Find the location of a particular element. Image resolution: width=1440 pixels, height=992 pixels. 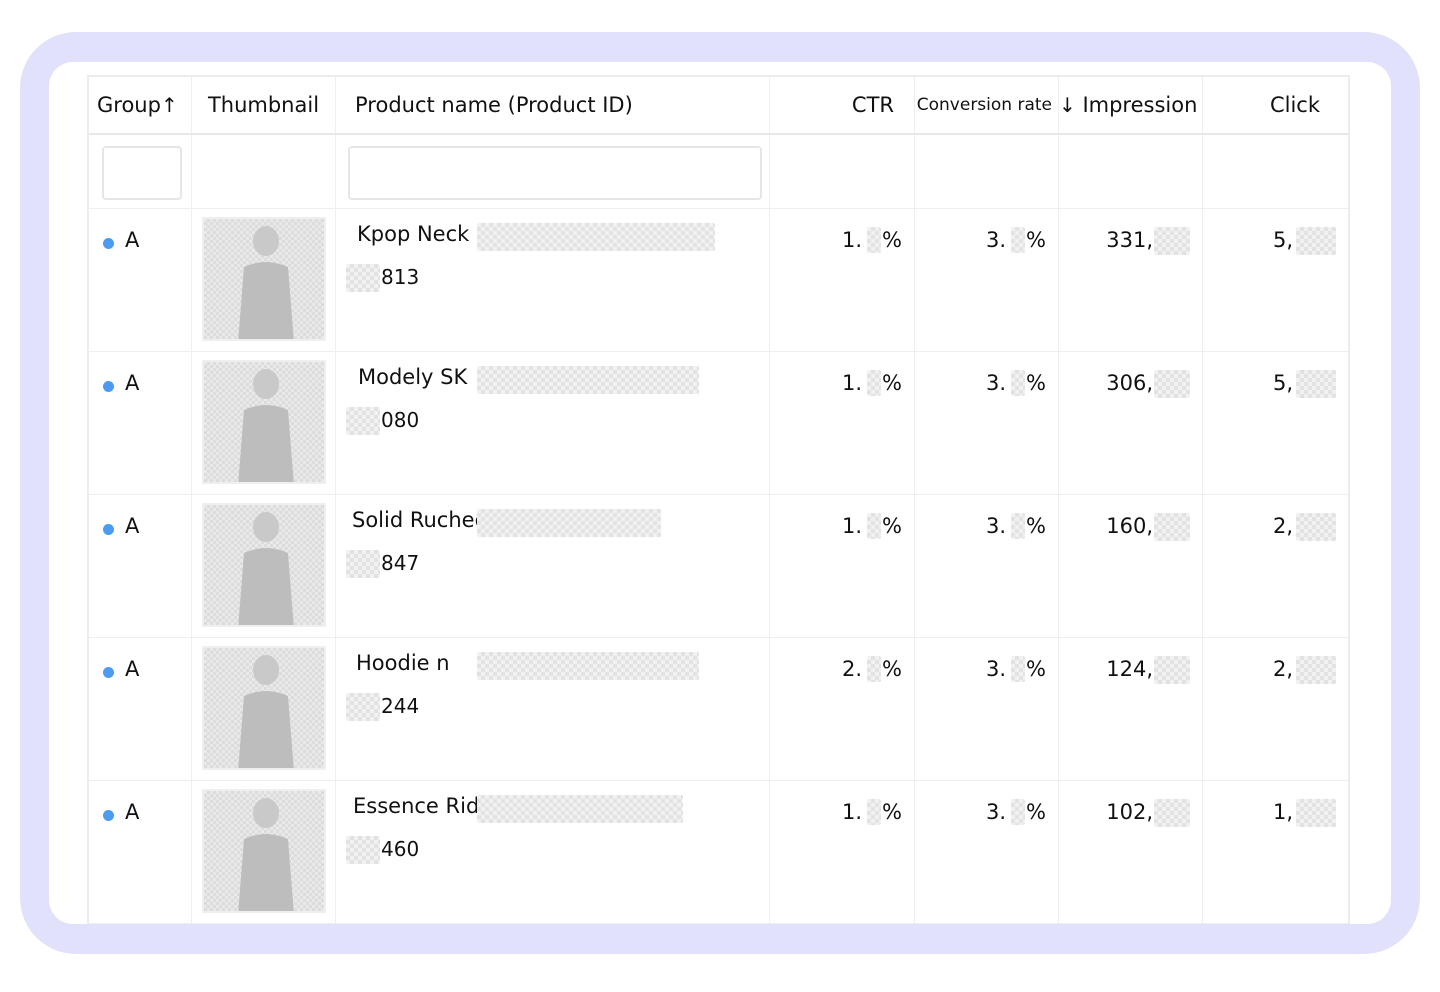

product-id-suffix: 460 is located at coordinates (400, 849).